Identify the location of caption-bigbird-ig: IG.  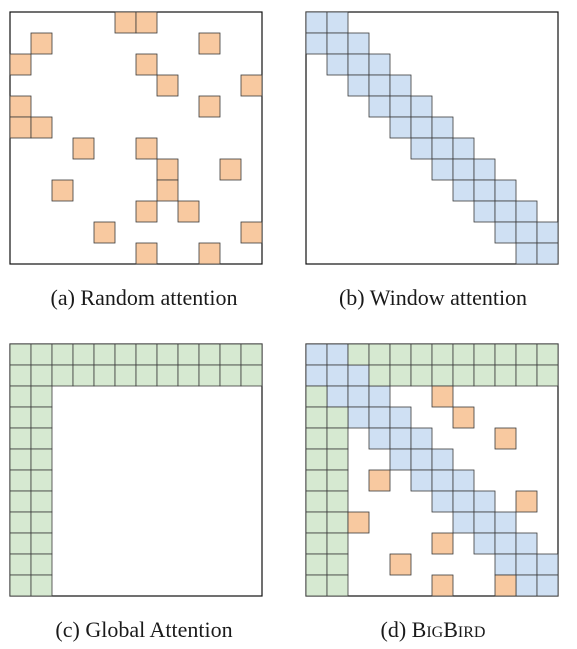
(434, 632).